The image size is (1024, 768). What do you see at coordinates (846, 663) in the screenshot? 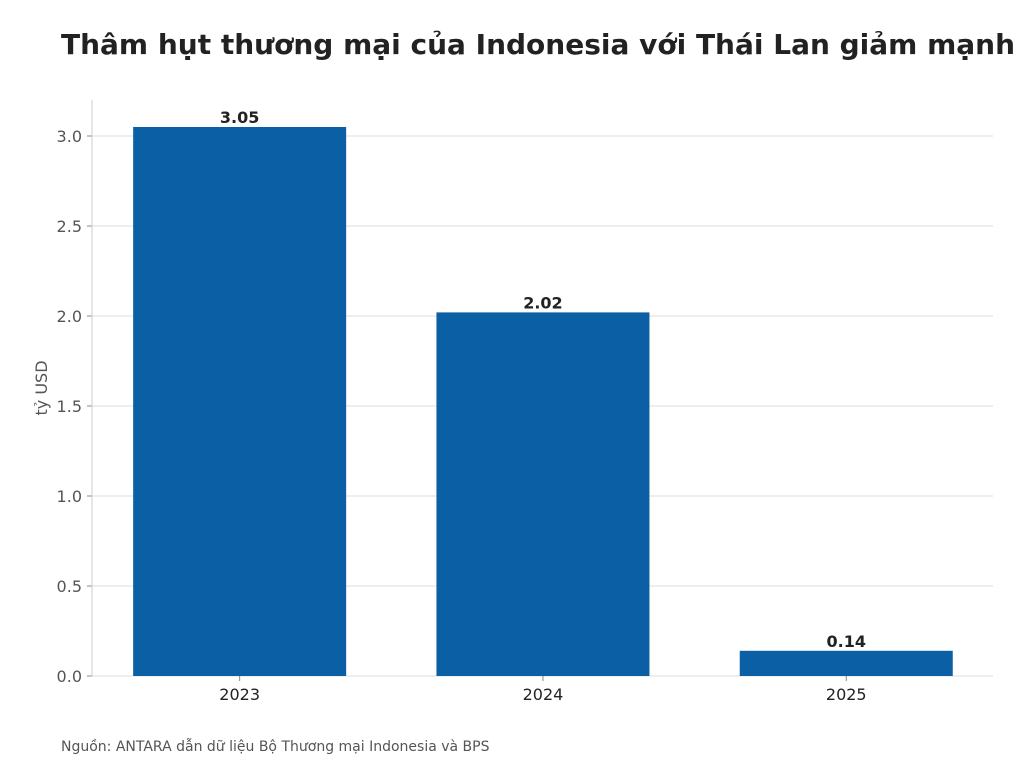
I see `bar-2025` at bounding box center [846, 663].